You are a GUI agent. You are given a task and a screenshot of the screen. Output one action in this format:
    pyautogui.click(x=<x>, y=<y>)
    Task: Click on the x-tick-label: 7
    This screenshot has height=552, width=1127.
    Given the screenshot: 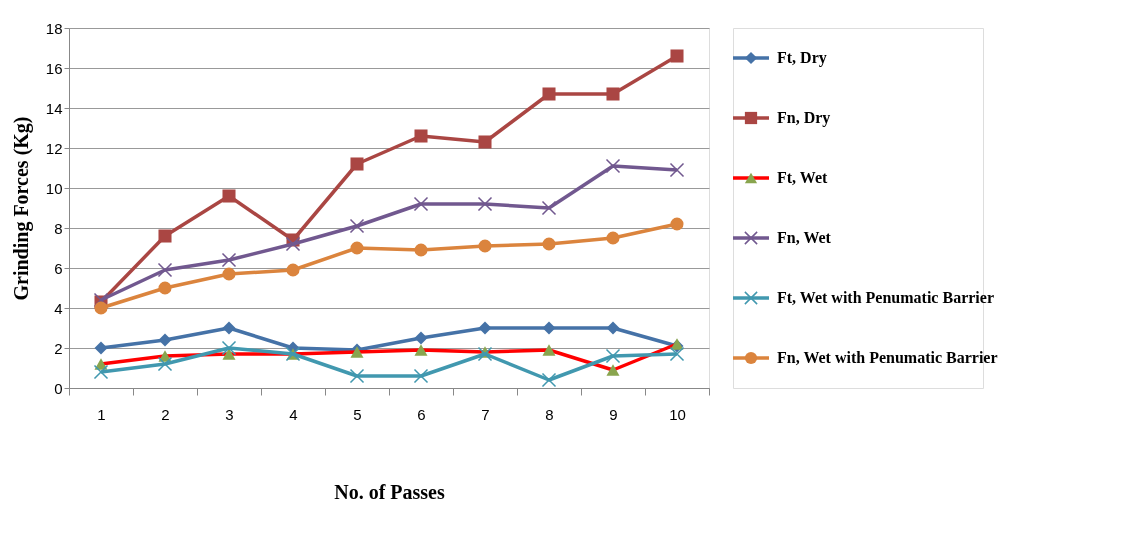 What is the action you would take?
    pyautogui.click(x=485, y=414)
    